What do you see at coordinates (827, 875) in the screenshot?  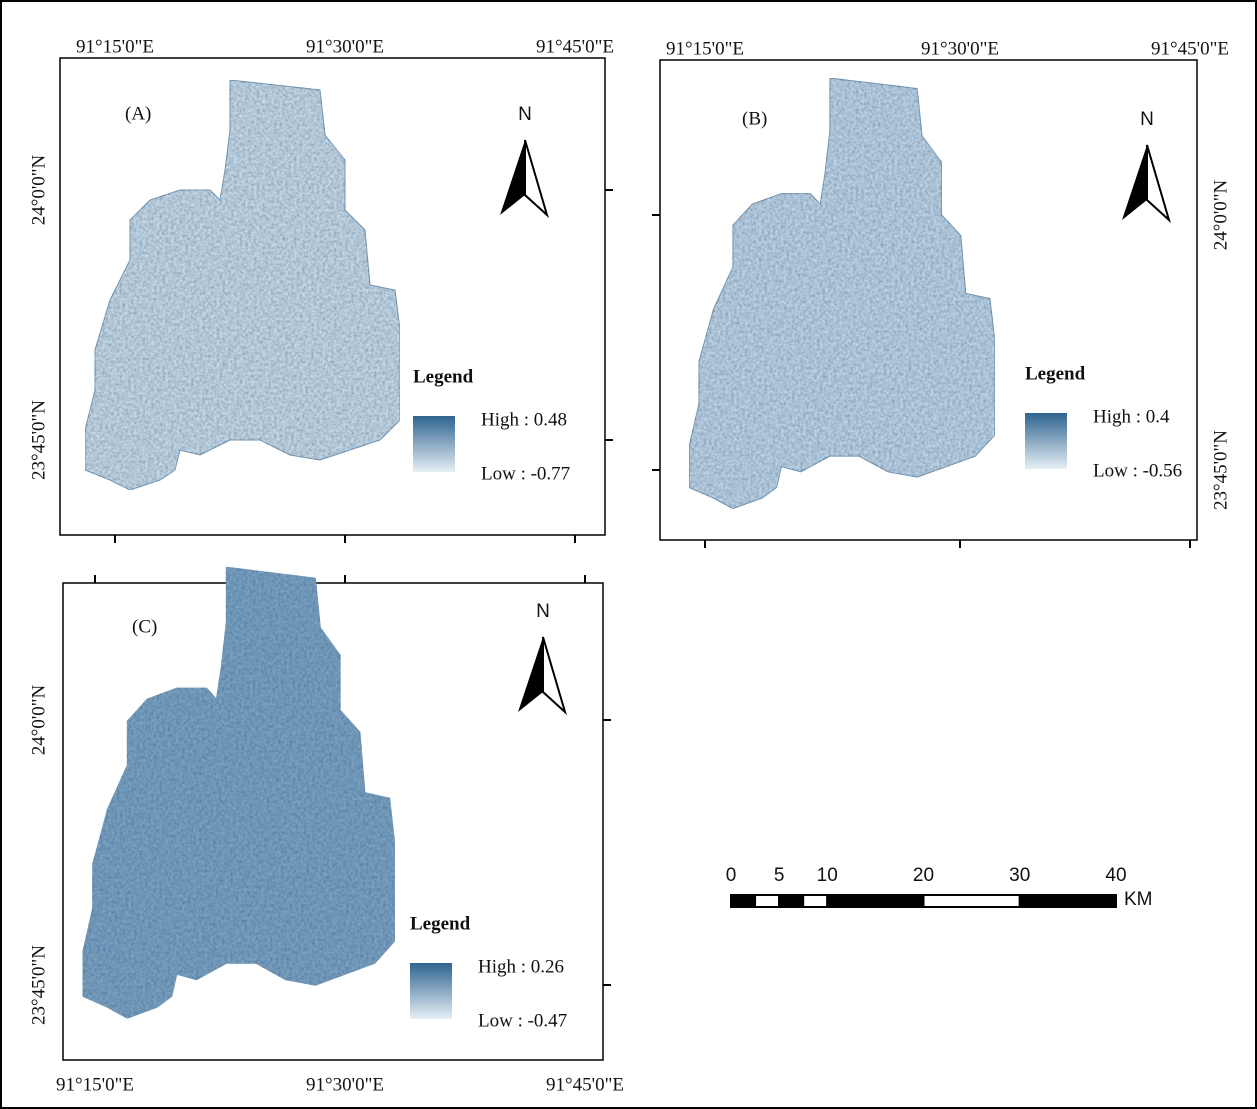 I see `scale-label: 10` at bounding box center [827, 875].